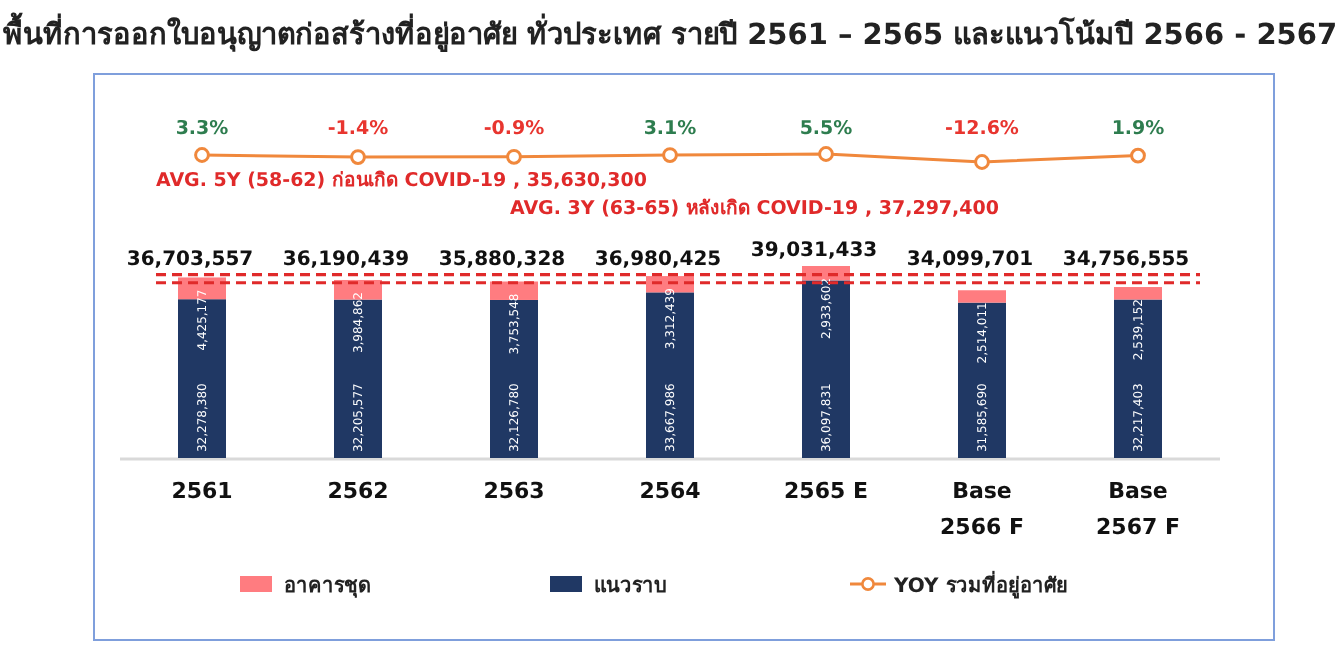 This screenshot has width=1340, height=662. Describe the element at coordinates (658, 259) in the screenshot. I see `total-label: 36,980,425` at that location.